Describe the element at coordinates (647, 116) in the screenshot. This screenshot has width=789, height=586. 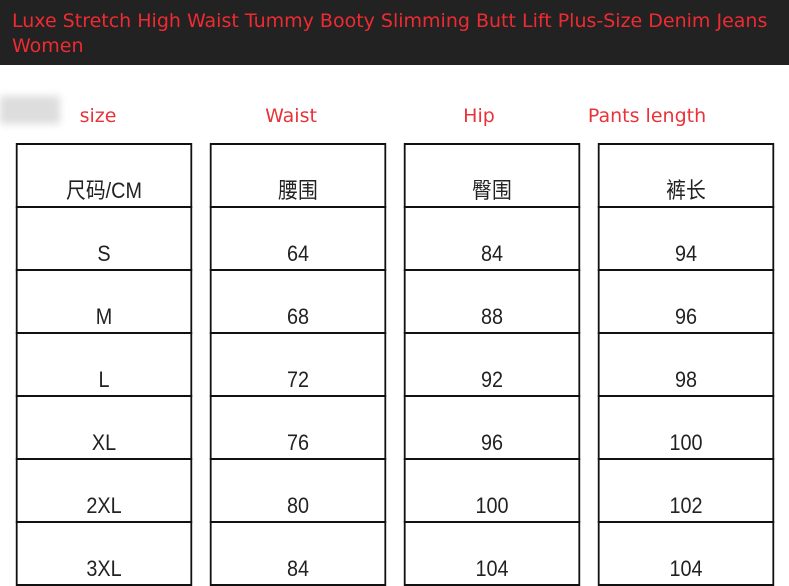
I see `column-label: Pants length` at that location.